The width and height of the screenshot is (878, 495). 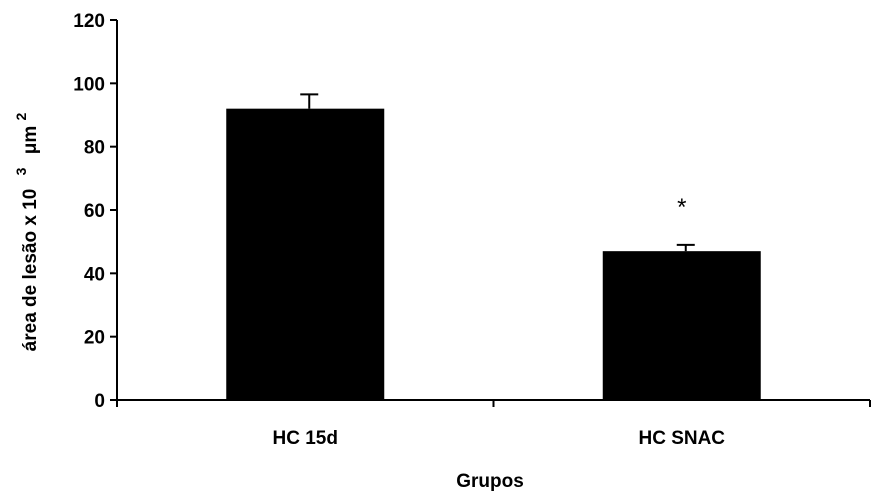 What do you see at coordinates (94, 338) in the screenshot?
I see `y-tick-label: 20` at bounding box center [94, 338].